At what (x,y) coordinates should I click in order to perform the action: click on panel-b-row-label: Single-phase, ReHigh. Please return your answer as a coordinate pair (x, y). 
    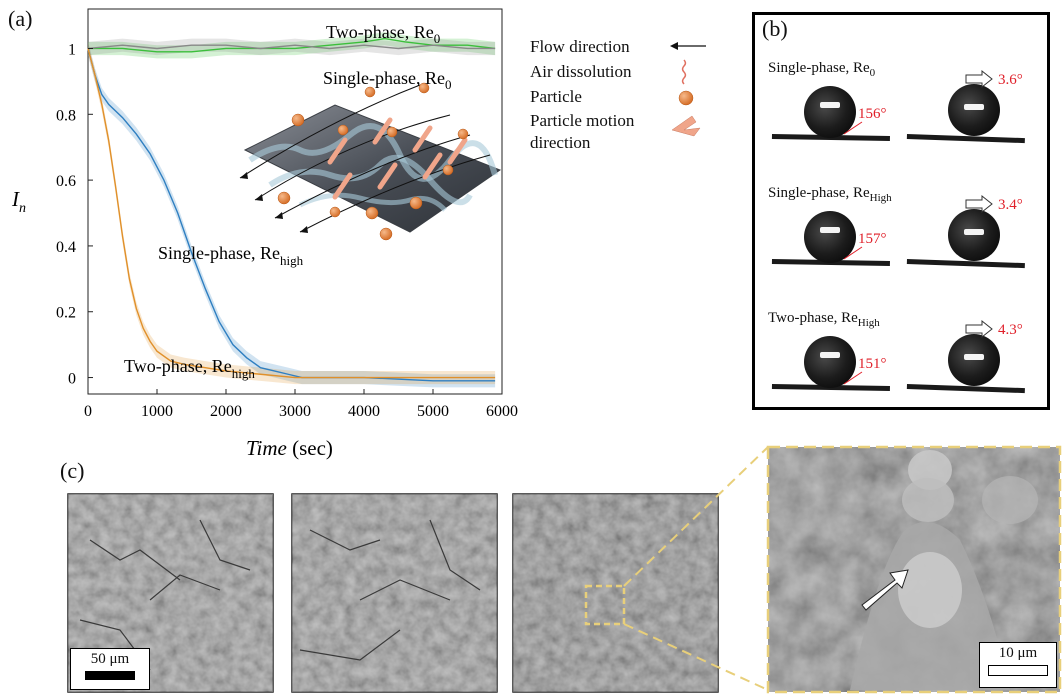
    Looking at the image, I should click on (830, 194).